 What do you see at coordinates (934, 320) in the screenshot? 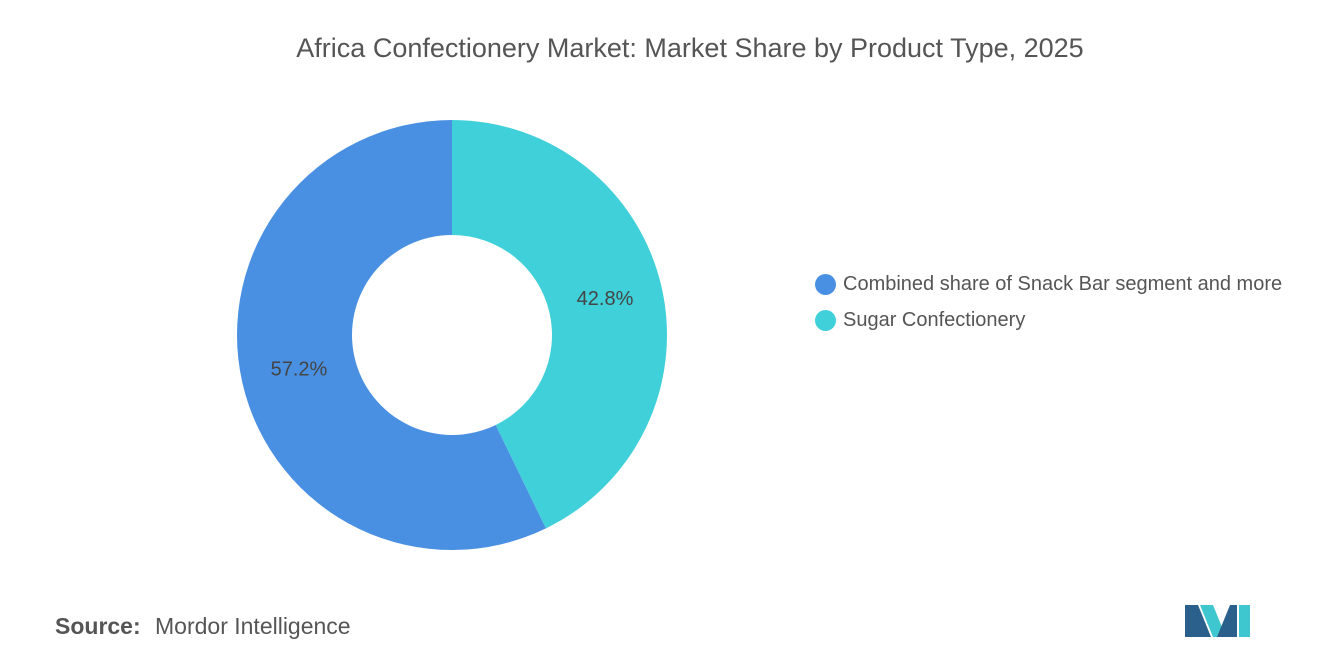
I see `legend-label: Sugar Confectionery` at bounding box center [934, 320].